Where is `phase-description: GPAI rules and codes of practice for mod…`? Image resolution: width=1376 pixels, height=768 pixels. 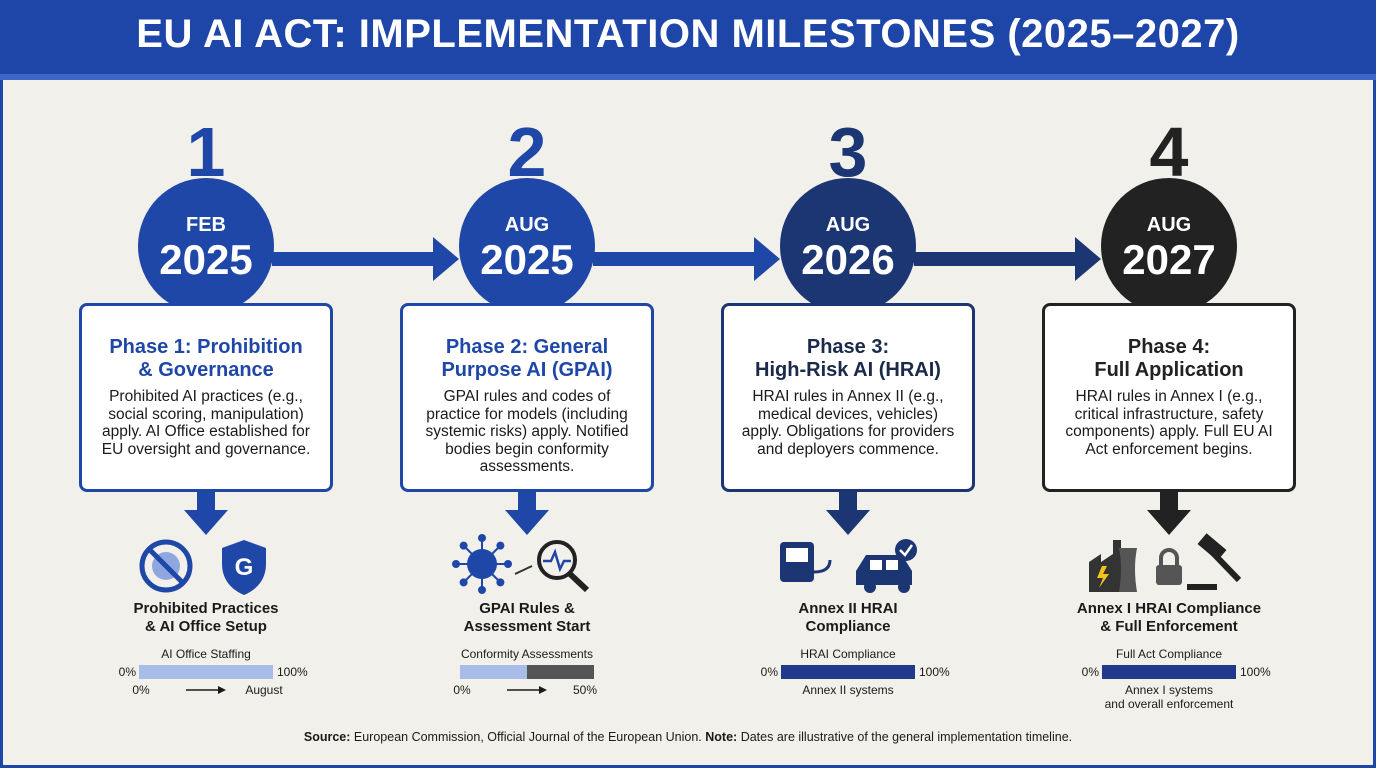 phase-description: GPAI rules and codes of practice for mod… is located at coordinates (527, 431).